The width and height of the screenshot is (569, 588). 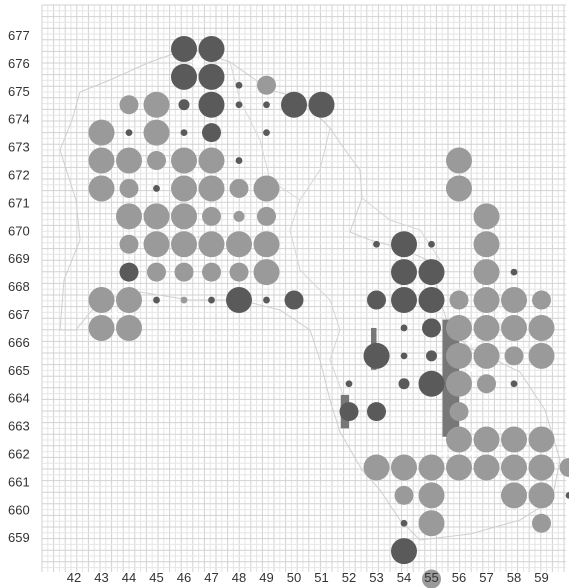 What do you see at coordinates (486, 577) in the screenshot?
I see `x-tick-label: 57` at bounding box center [486, 577].